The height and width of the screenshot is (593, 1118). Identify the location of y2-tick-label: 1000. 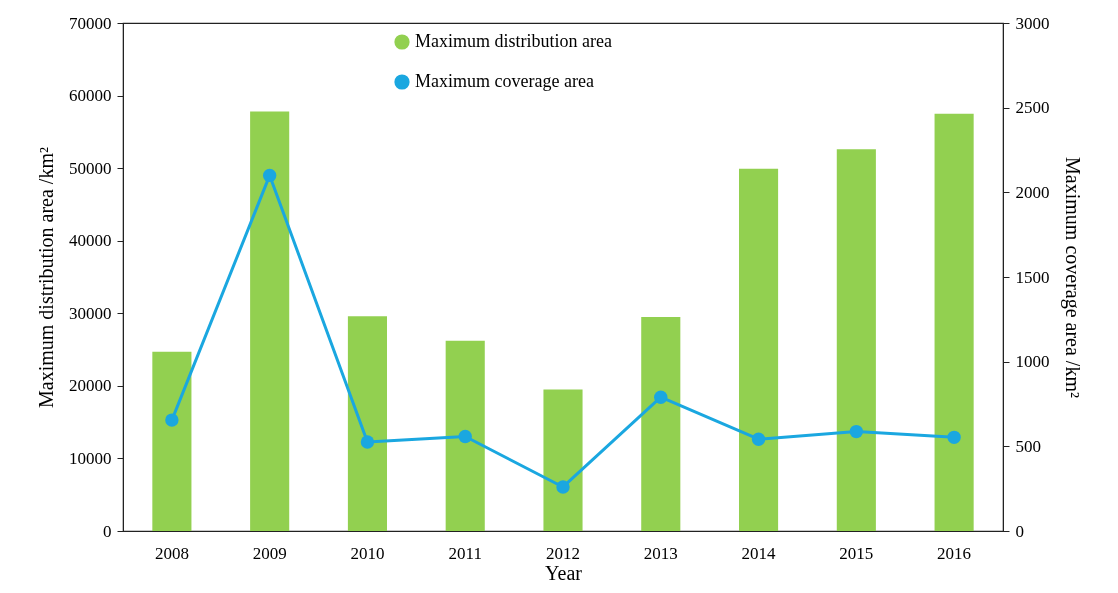
(1032, 362).